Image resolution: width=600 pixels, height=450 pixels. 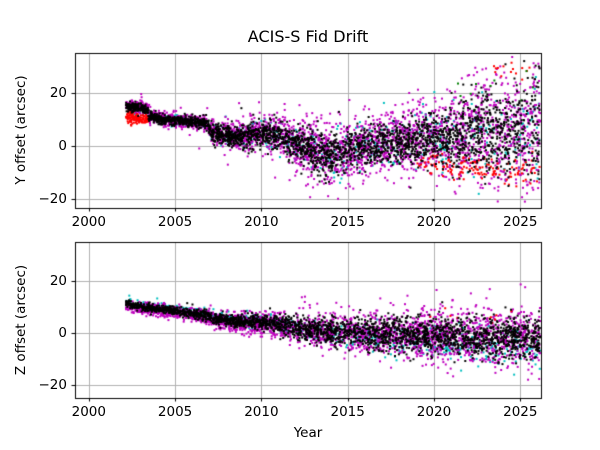 I want to click on y-axis-label-bottom: Z offset (arcsec), so click(x=21, y=320).